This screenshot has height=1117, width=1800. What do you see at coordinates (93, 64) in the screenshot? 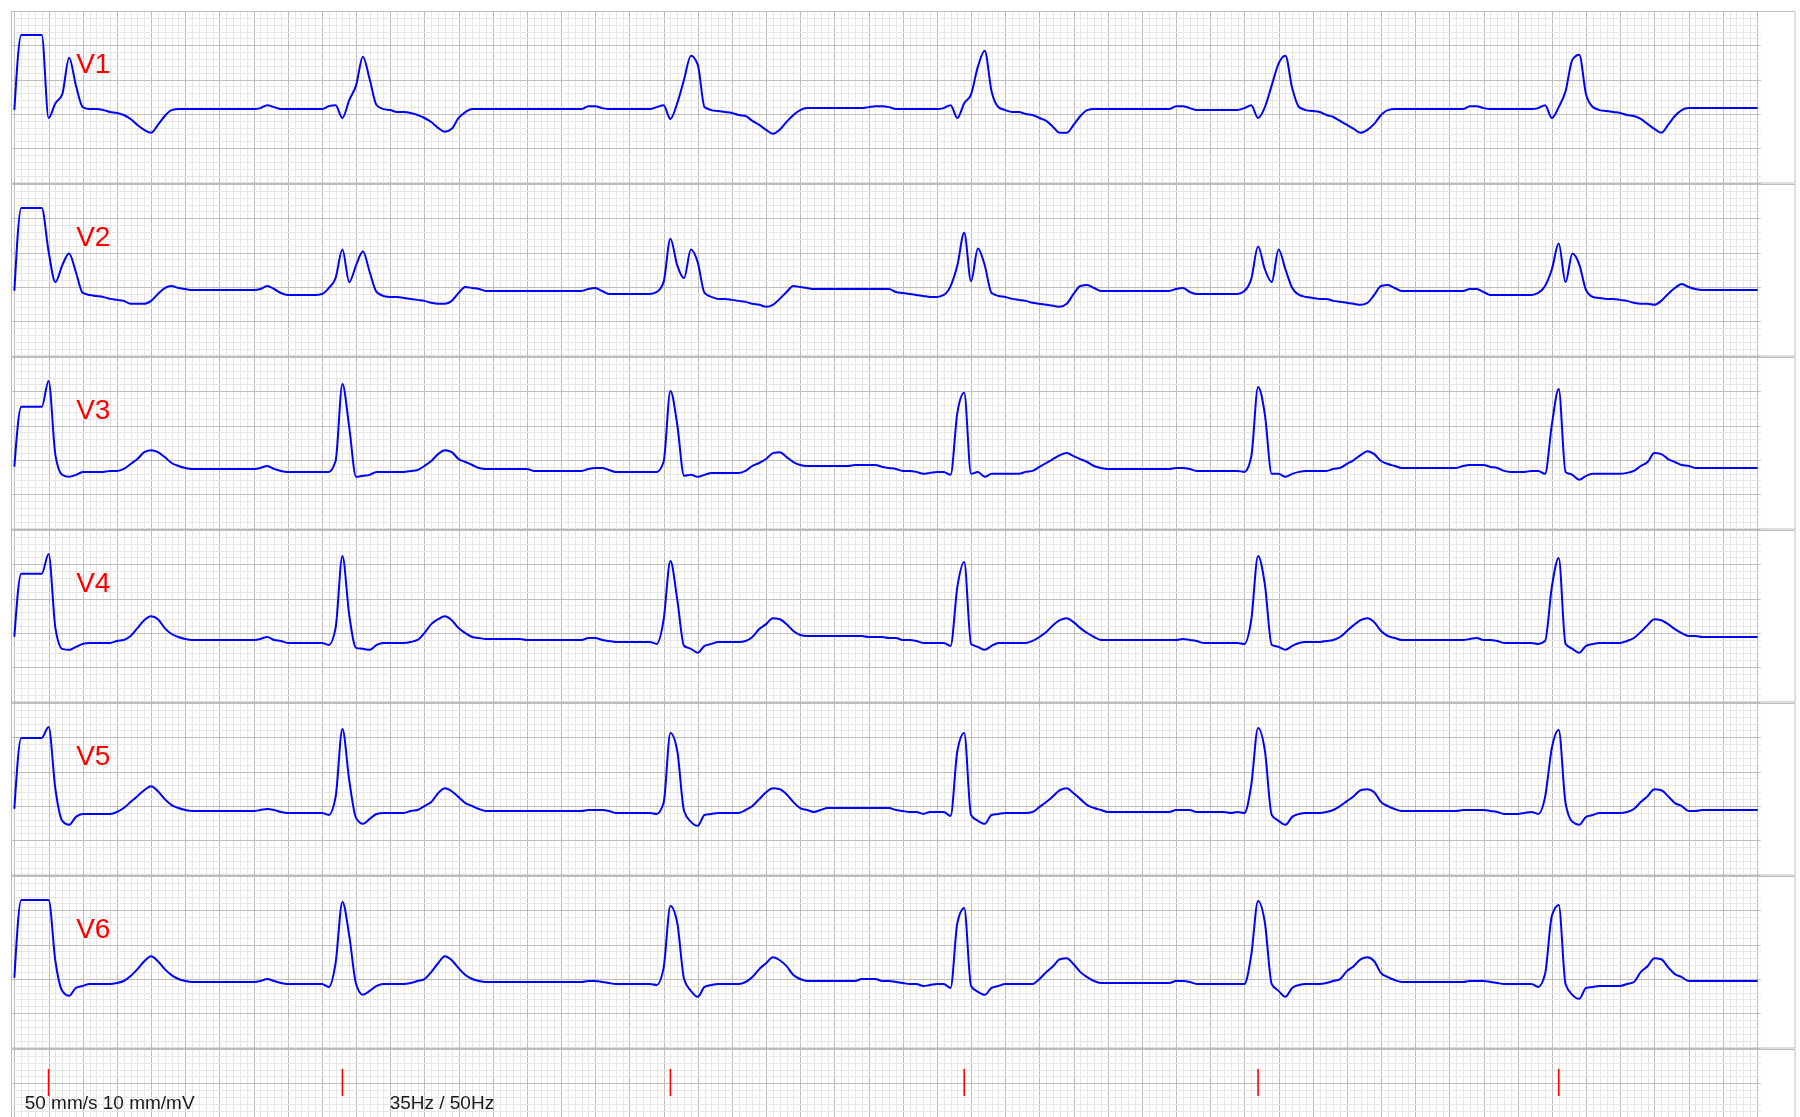
I see `series-label: V1` at bounding box center [93, 64].